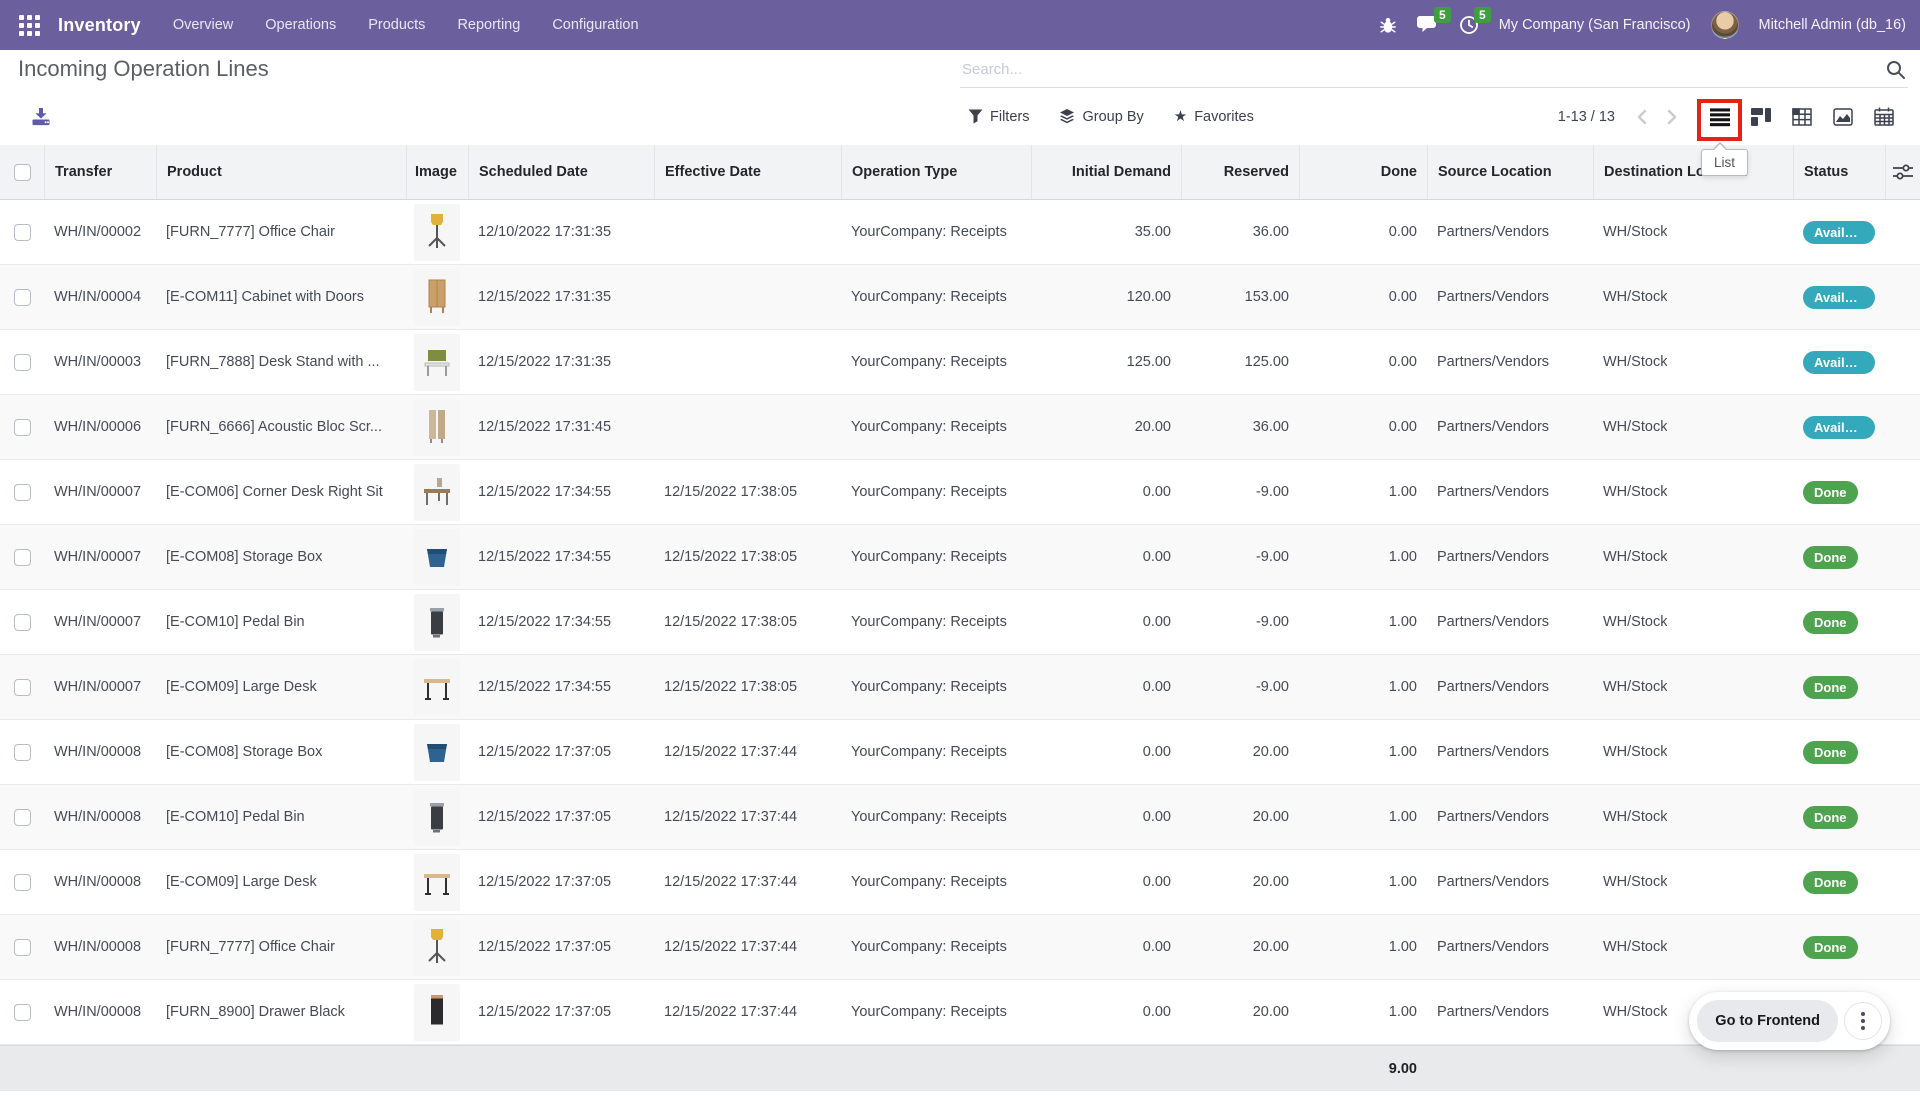 The height and width of the screenshot is (1096, 1920). What do you see at coordinates (1363, 172) in the screenshot?
I see `column-header-done: Done` at bounding box center [1363, 172].